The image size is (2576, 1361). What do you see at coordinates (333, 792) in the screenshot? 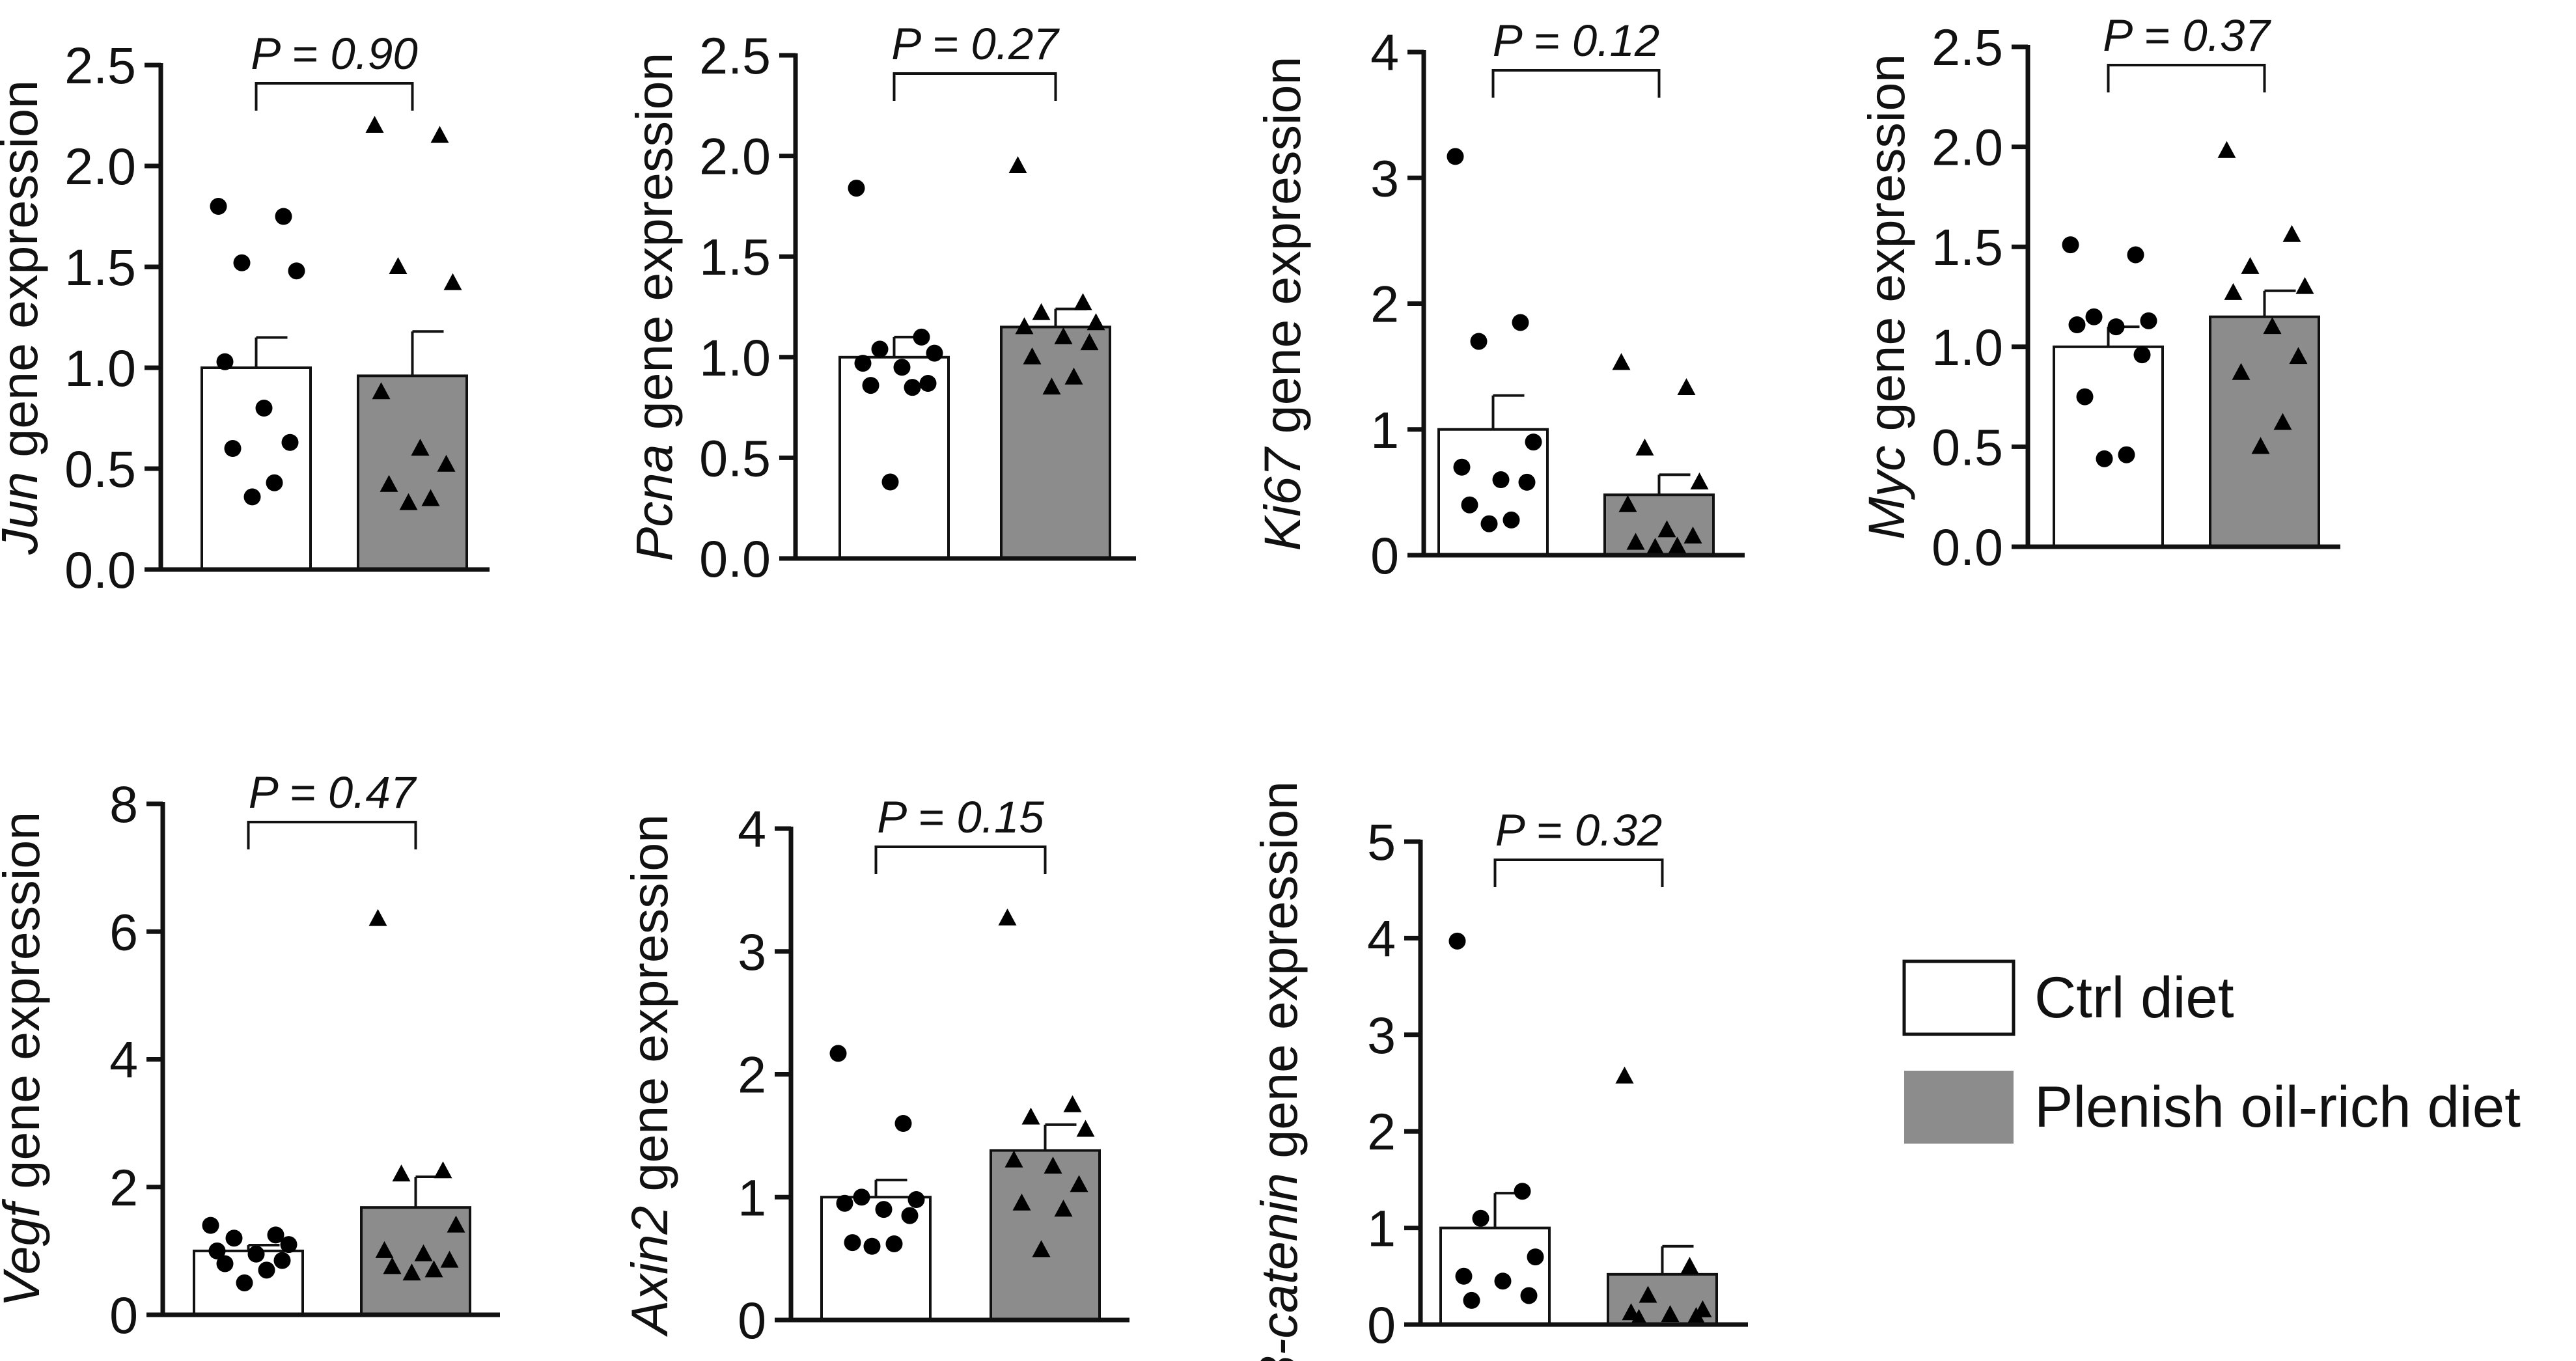
I see `p-value-label: P = 0.47` at bounding box center [333, 792].